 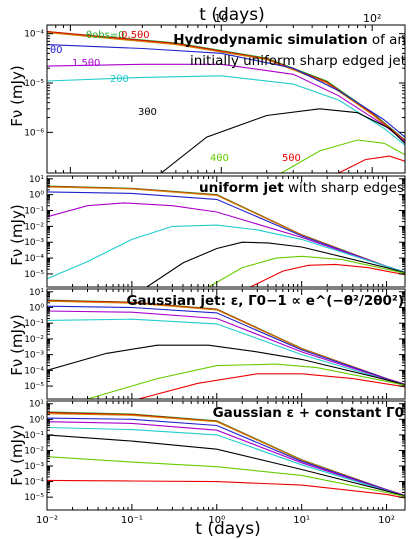 What do you see at coordinates (147, 112) in the screenshot?
I see `label-3-theta0: 3θ0` at bounding box center [147, 112].